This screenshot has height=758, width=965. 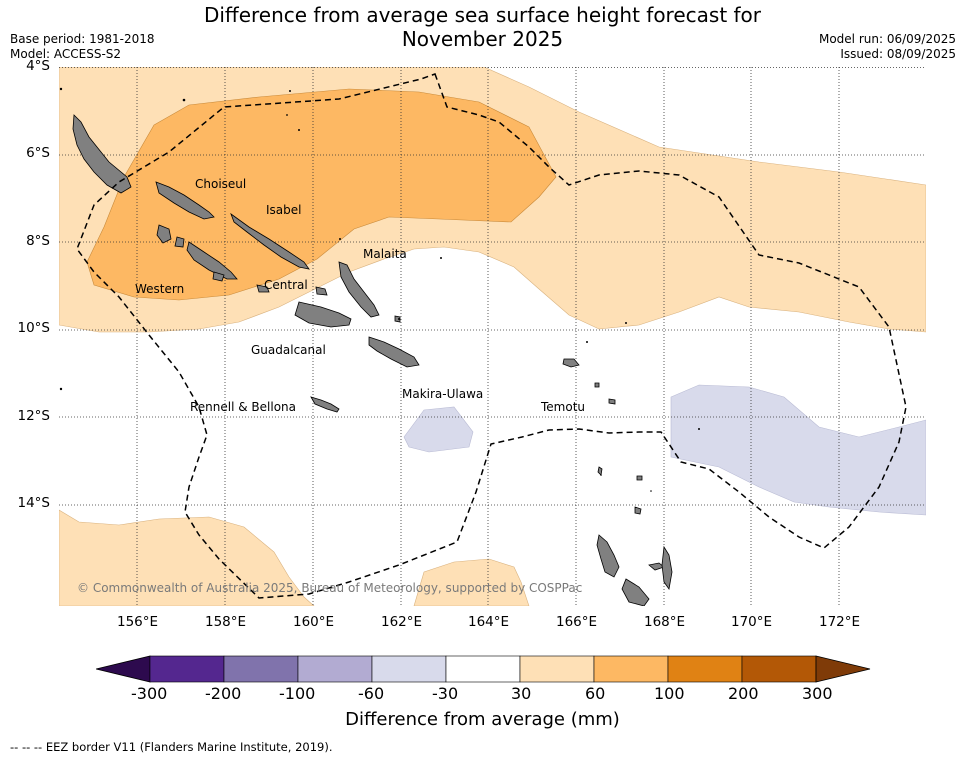 What do you see at coordinates (223, 693) in the screenshot?
I see `colorbar-tick: -200` at bounding box center [223, 693].